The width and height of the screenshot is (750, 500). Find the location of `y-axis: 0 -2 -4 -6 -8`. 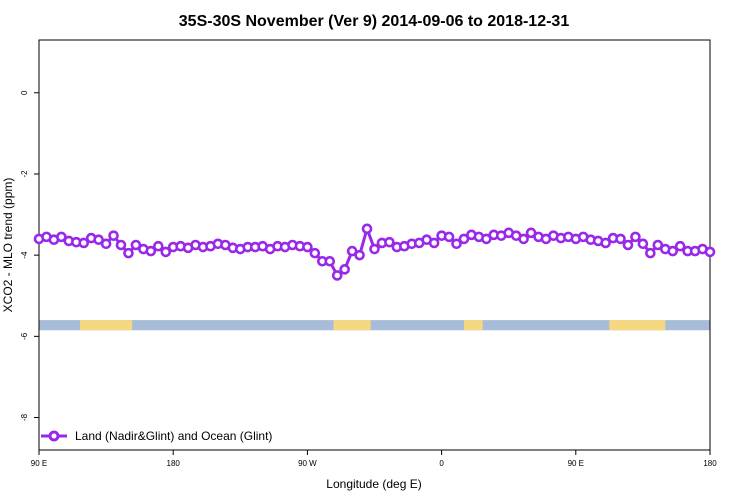

y-axis: 0 -2 -4 -6 -8 is located at coordinates (29, 255).